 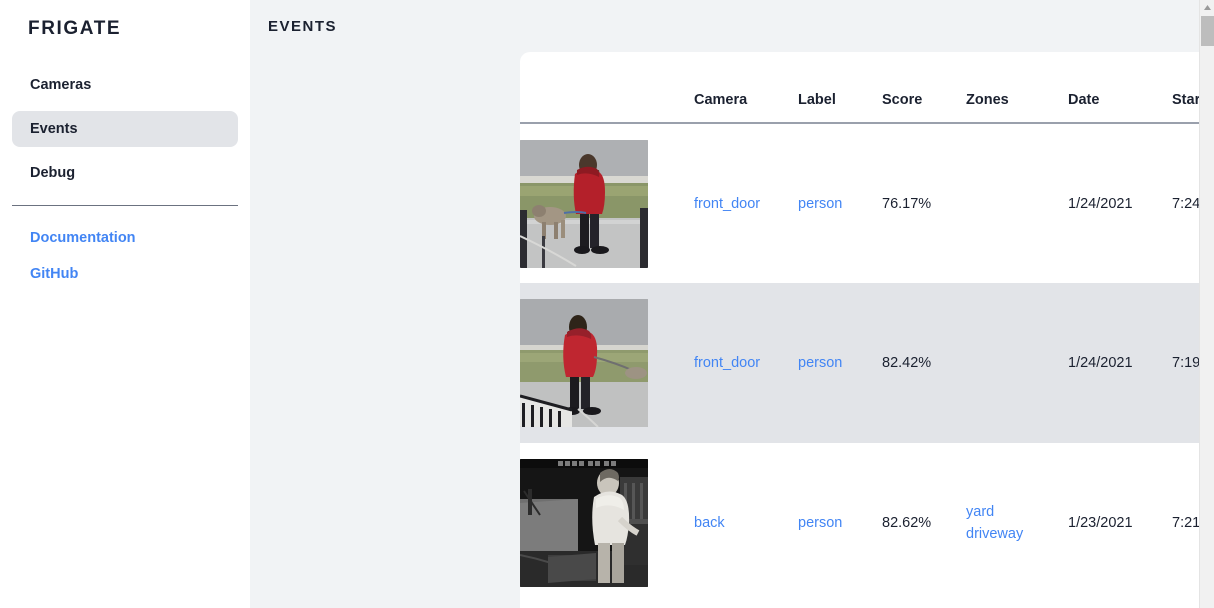 I want to click on page-title: EVENTS, so click(x=303, y=26).